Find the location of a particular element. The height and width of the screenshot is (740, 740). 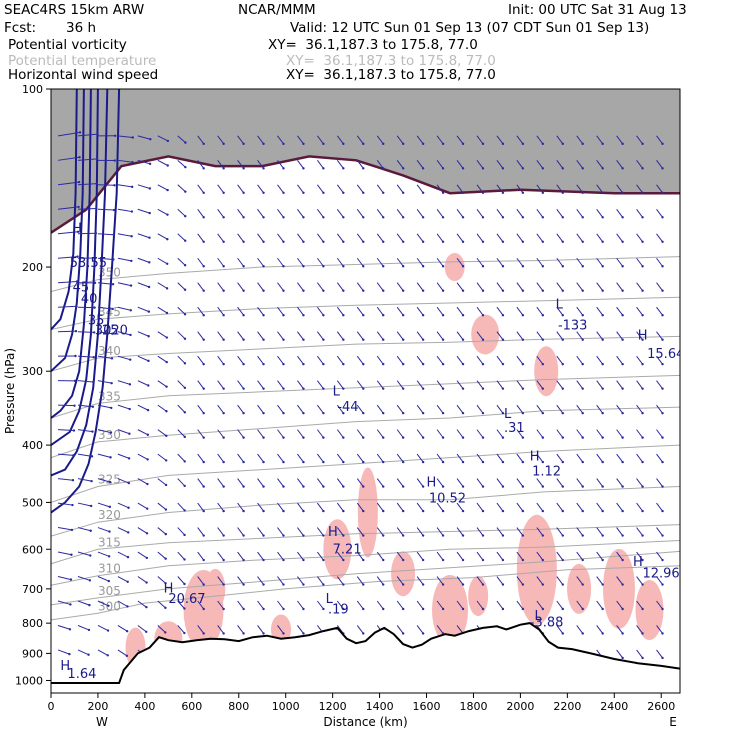

moist-shading-blob is located at coordinates (485, 334).